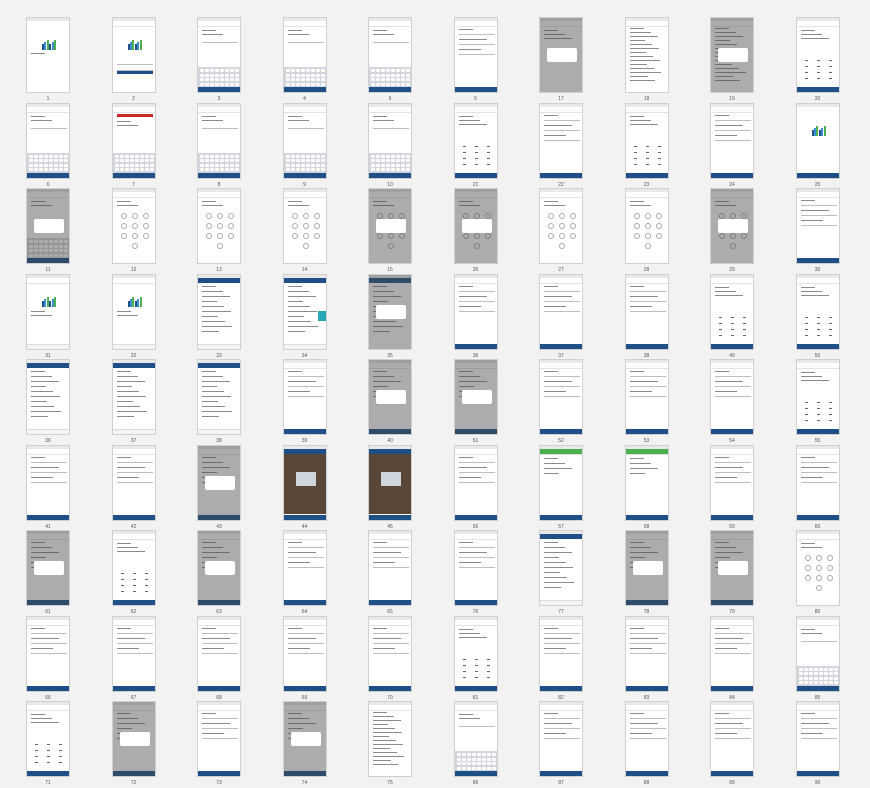 The width and height of the screenshot is (870, 788). What do you see at coordinates (475, 526) in the screenshot?
I see `screen-number: 56` at bounding box center [475, 526].